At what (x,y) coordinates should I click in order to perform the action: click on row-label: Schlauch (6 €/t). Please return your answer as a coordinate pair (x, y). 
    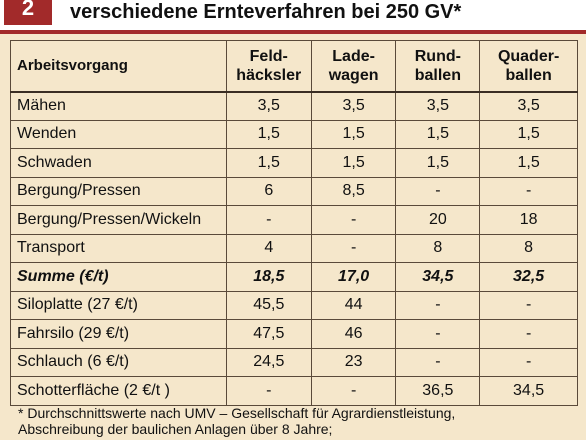
    Looking at the image, I should click on (118, 362).